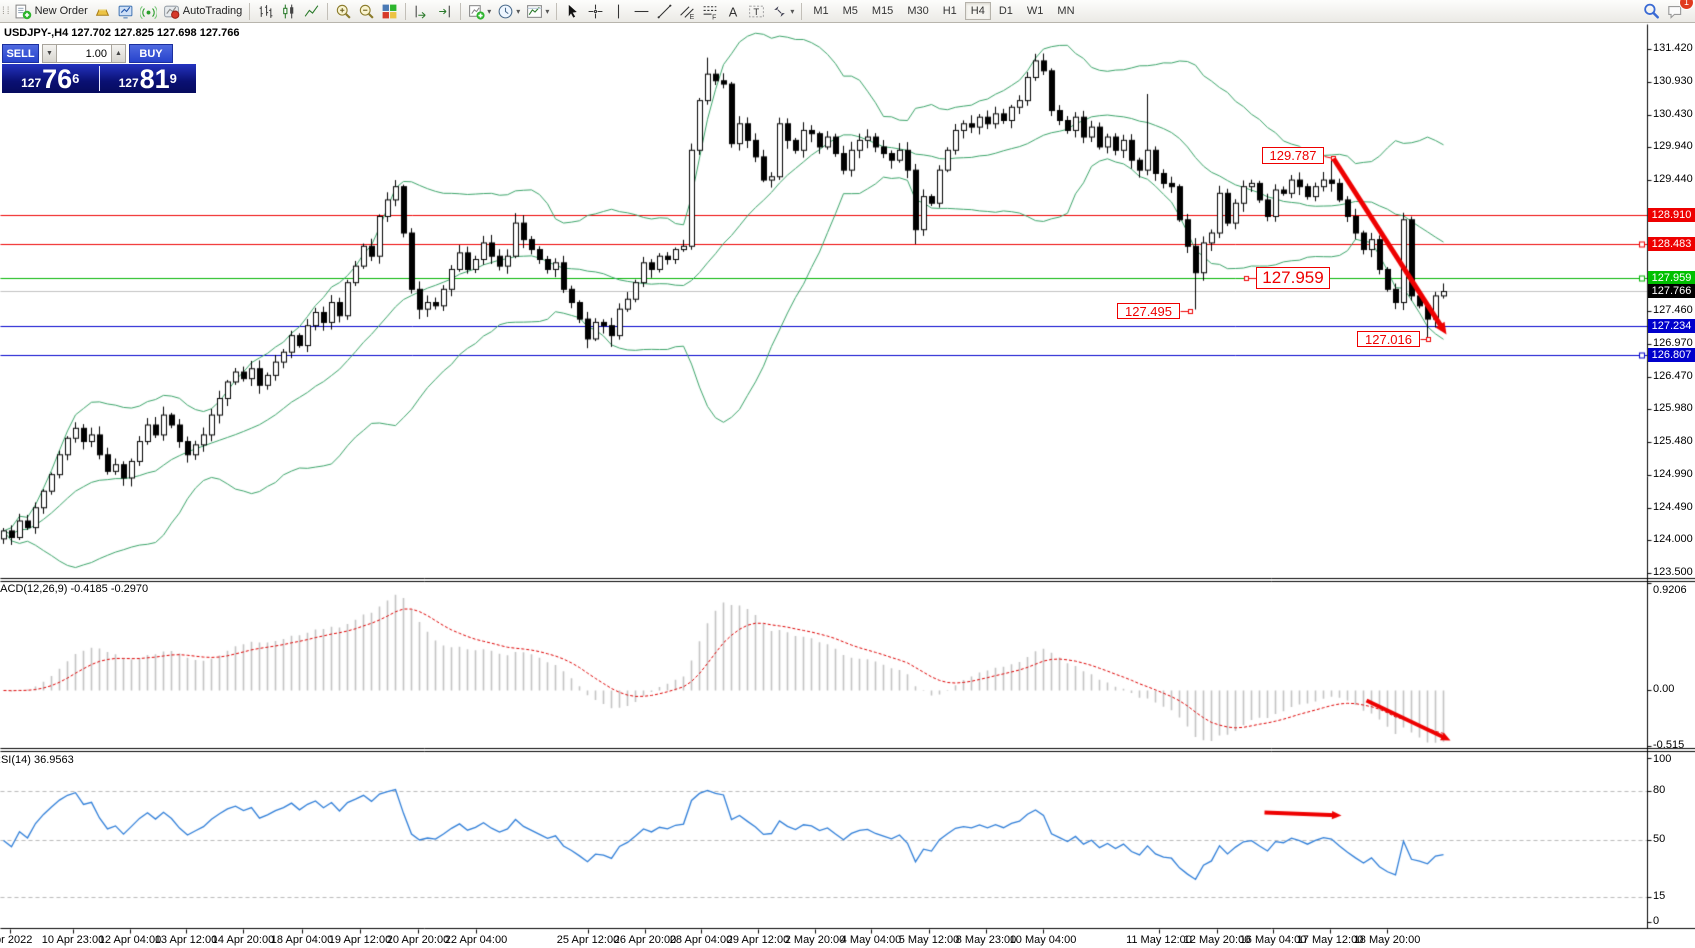  What do you see at coordinates (1388, 339) in the screenshot?
I see `price-annotation-127.016: 127.016` at bounding box center [1388, 339].